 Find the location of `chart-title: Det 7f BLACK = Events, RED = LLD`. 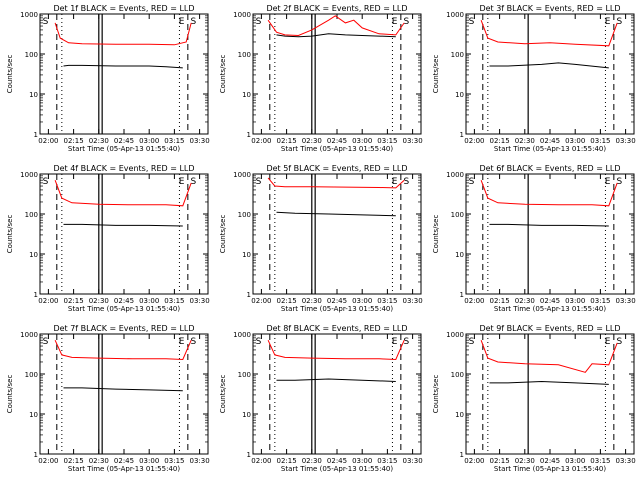

chart-title: Det 7f BLACK = Events, RED = LLD is located at coordinates (123, 328).